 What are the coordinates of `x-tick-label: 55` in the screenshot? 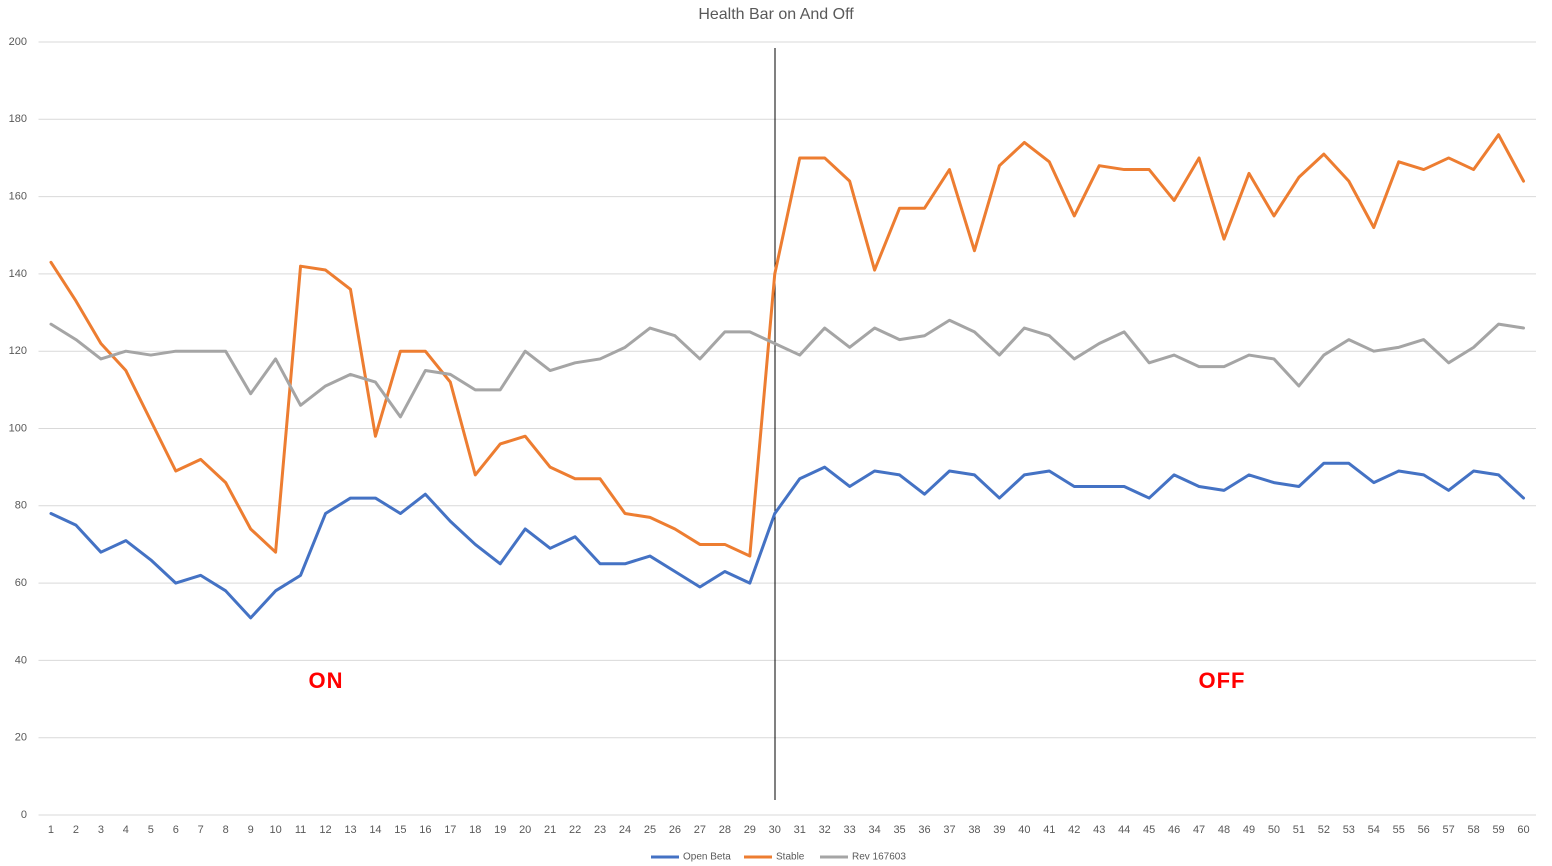 It's located at (1399, 830).